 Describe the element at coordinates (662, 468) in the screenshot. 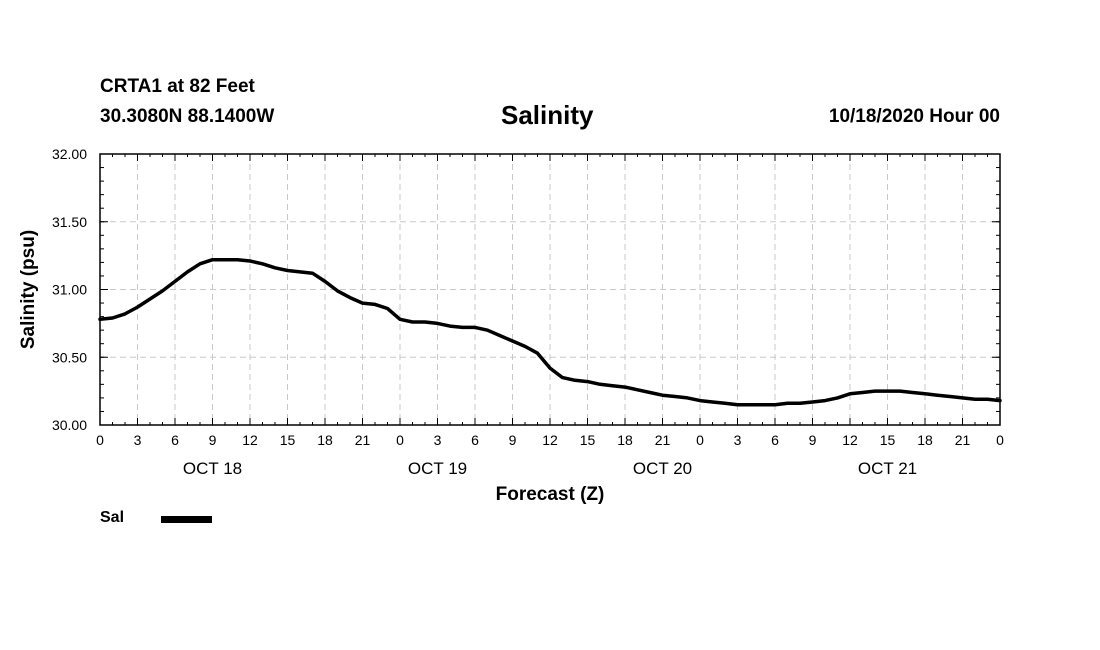

I see `day-label: OCT 20` at that location.